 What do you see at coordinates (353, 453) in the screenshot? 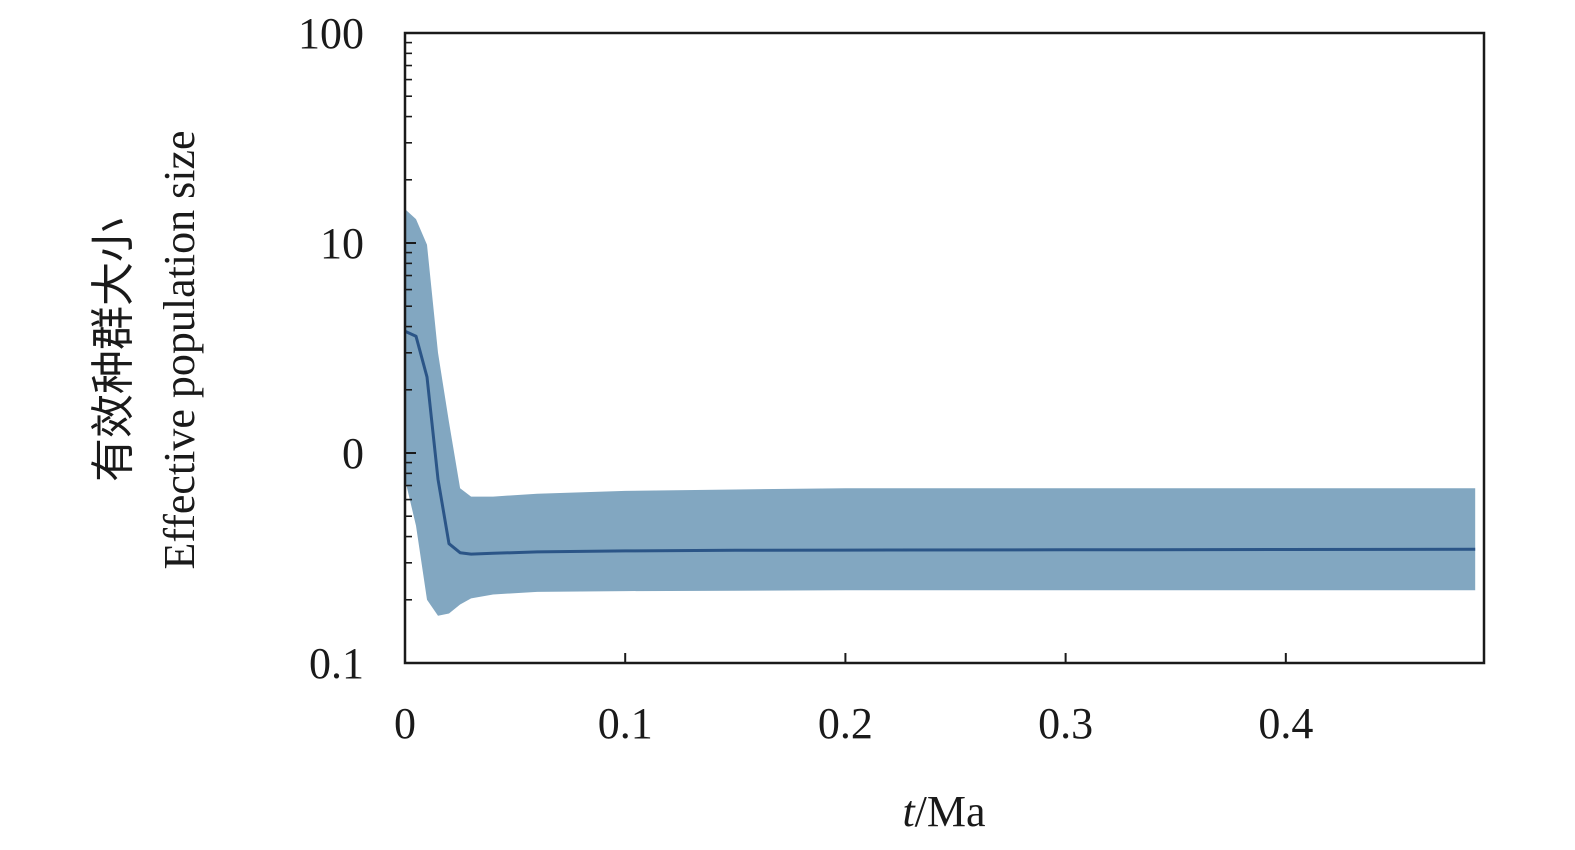
I see `y-tick-label: 0` at bounding box center [353, 453].